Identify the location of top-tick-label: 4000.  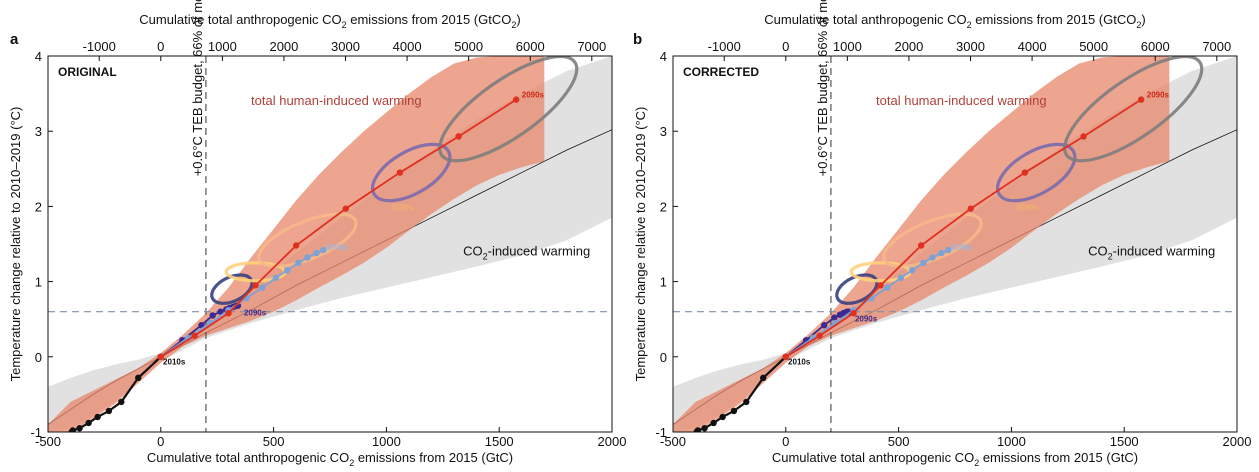
(1032, 46).